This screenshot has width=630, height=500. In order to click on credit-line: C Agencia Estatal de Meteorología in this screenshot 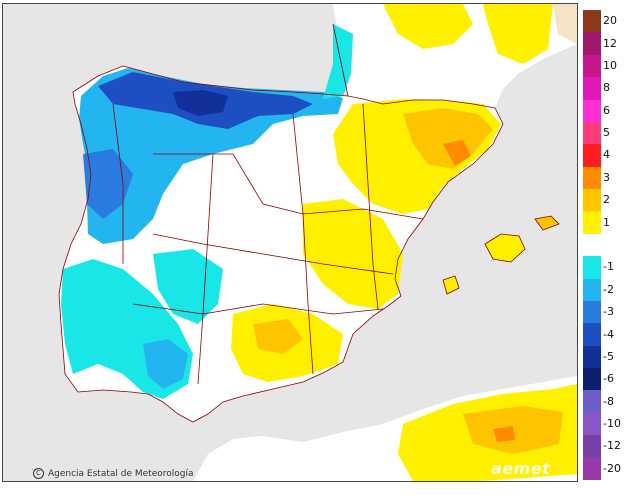, I will do `click(113, 473)`.